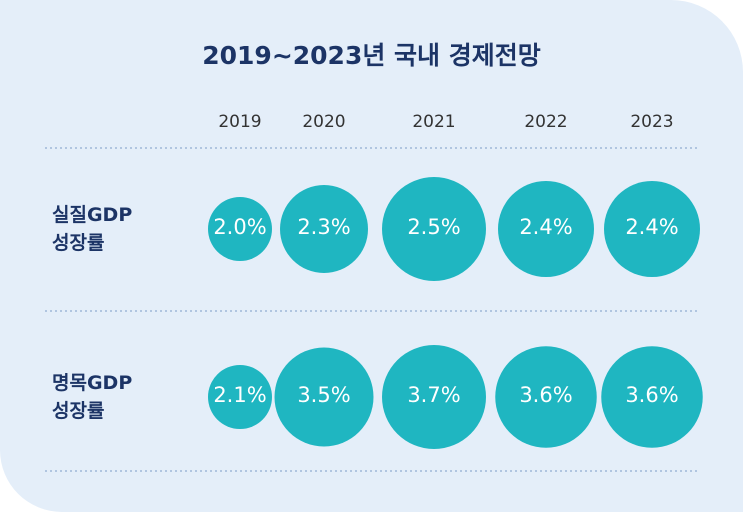 Image resolution: width=743 pixels, height=512 pixels. What do you see at coordinates (434, 122) in the screenshot?
I see `column-header: 2021` at bounding box center [434, 122].